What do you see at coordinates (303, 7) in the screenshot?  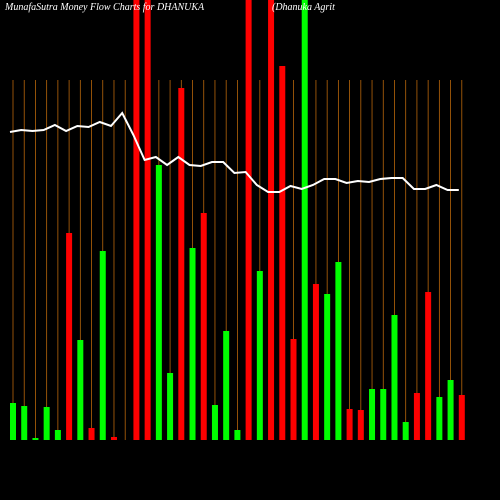 I see `chart-subtitle: (Dhanuka Agrit` at bounding box center [303, 7].